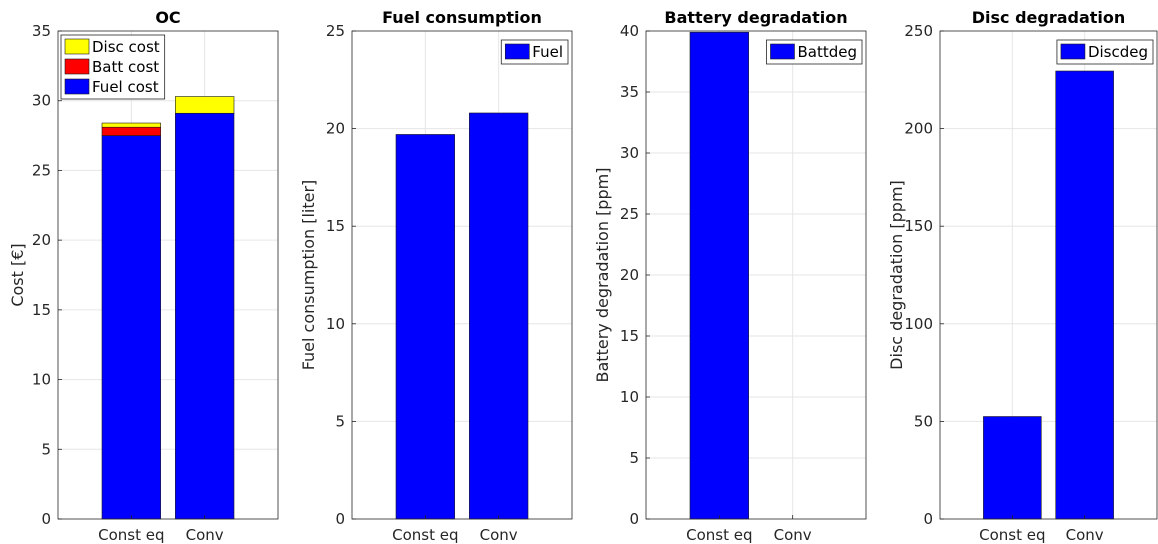 The height and width of the screenshot is (544, 1158). I want to click on bar-fuel-const-eq, so click(425, 327).